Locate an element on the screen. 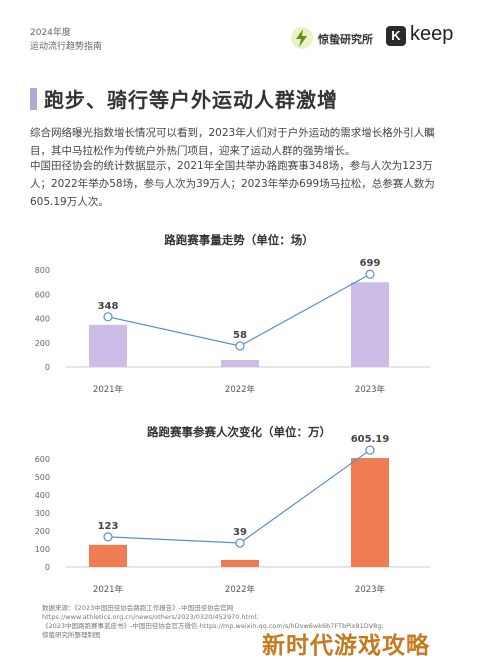 This screenshot has height=670, width=478. section-accent-bar is located at coordinates (33, 99).